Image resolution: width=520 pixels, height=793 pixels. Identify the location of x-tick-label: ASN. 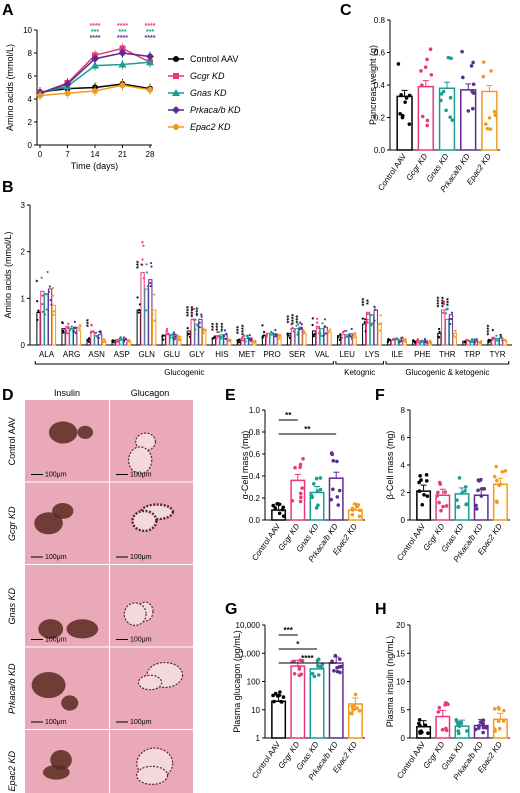
(96, 354).